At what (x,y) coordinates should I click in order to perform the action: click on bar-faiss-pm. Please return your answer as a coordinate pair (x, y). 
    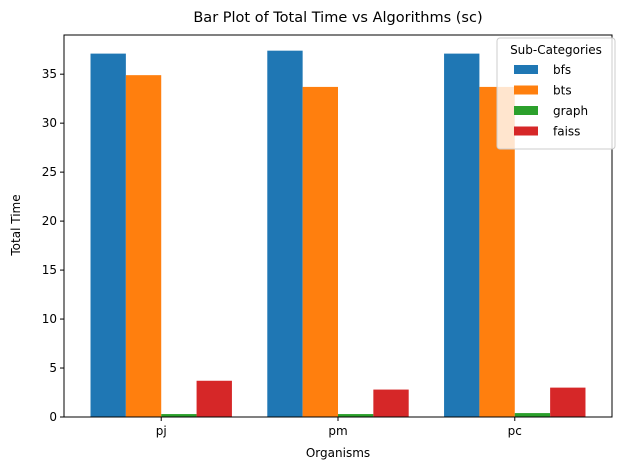
    Looking at the image, I should click on (391, 403).